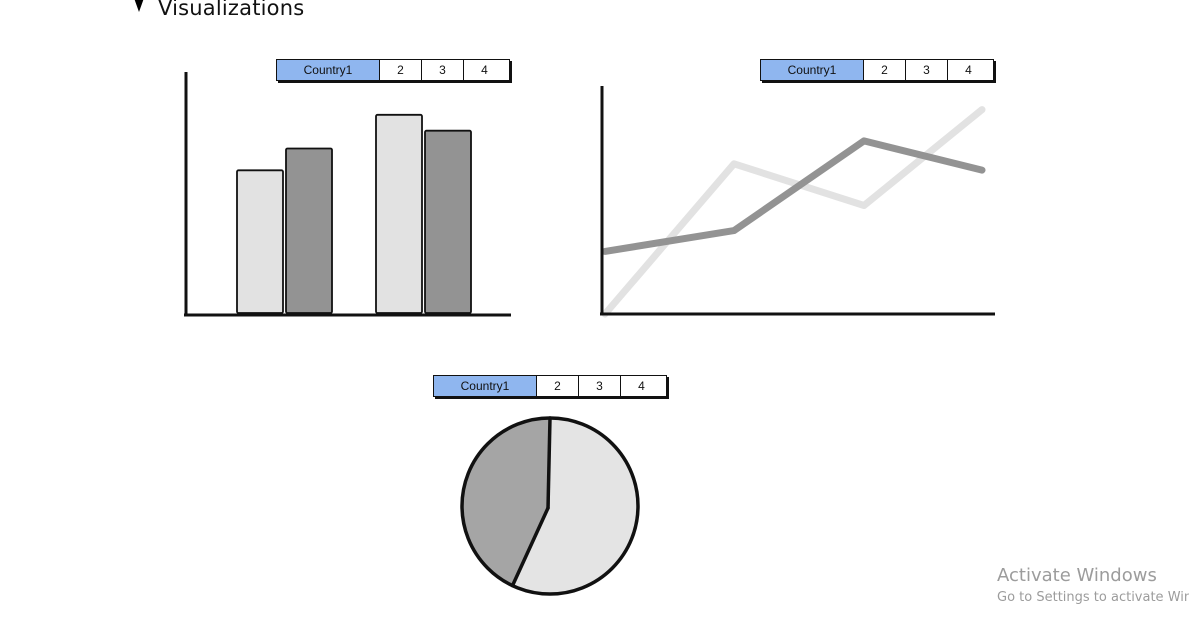 This screenshot has width=1189, height=638. What do you see at coordinates (442, 70) in the screenshot?
I see `bar-tab-3: 3` at bounding box center [442, 70].